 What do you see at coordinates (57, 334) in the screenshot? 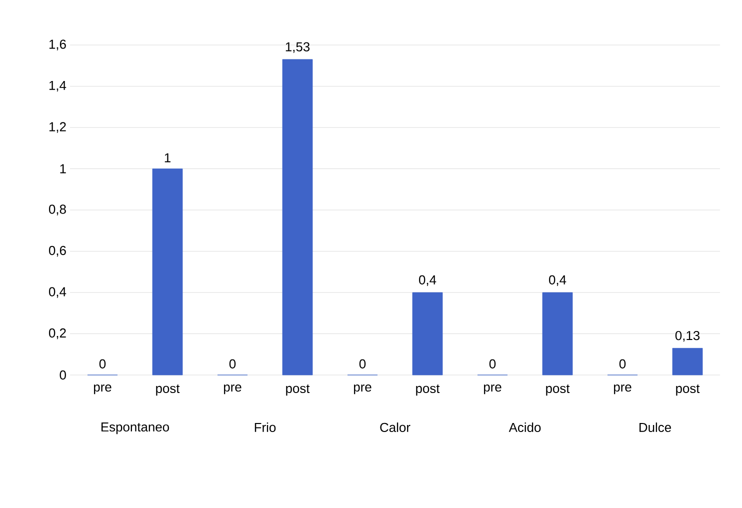
I see `y-tick-label: 0,2` at bounding box center [57, 334].